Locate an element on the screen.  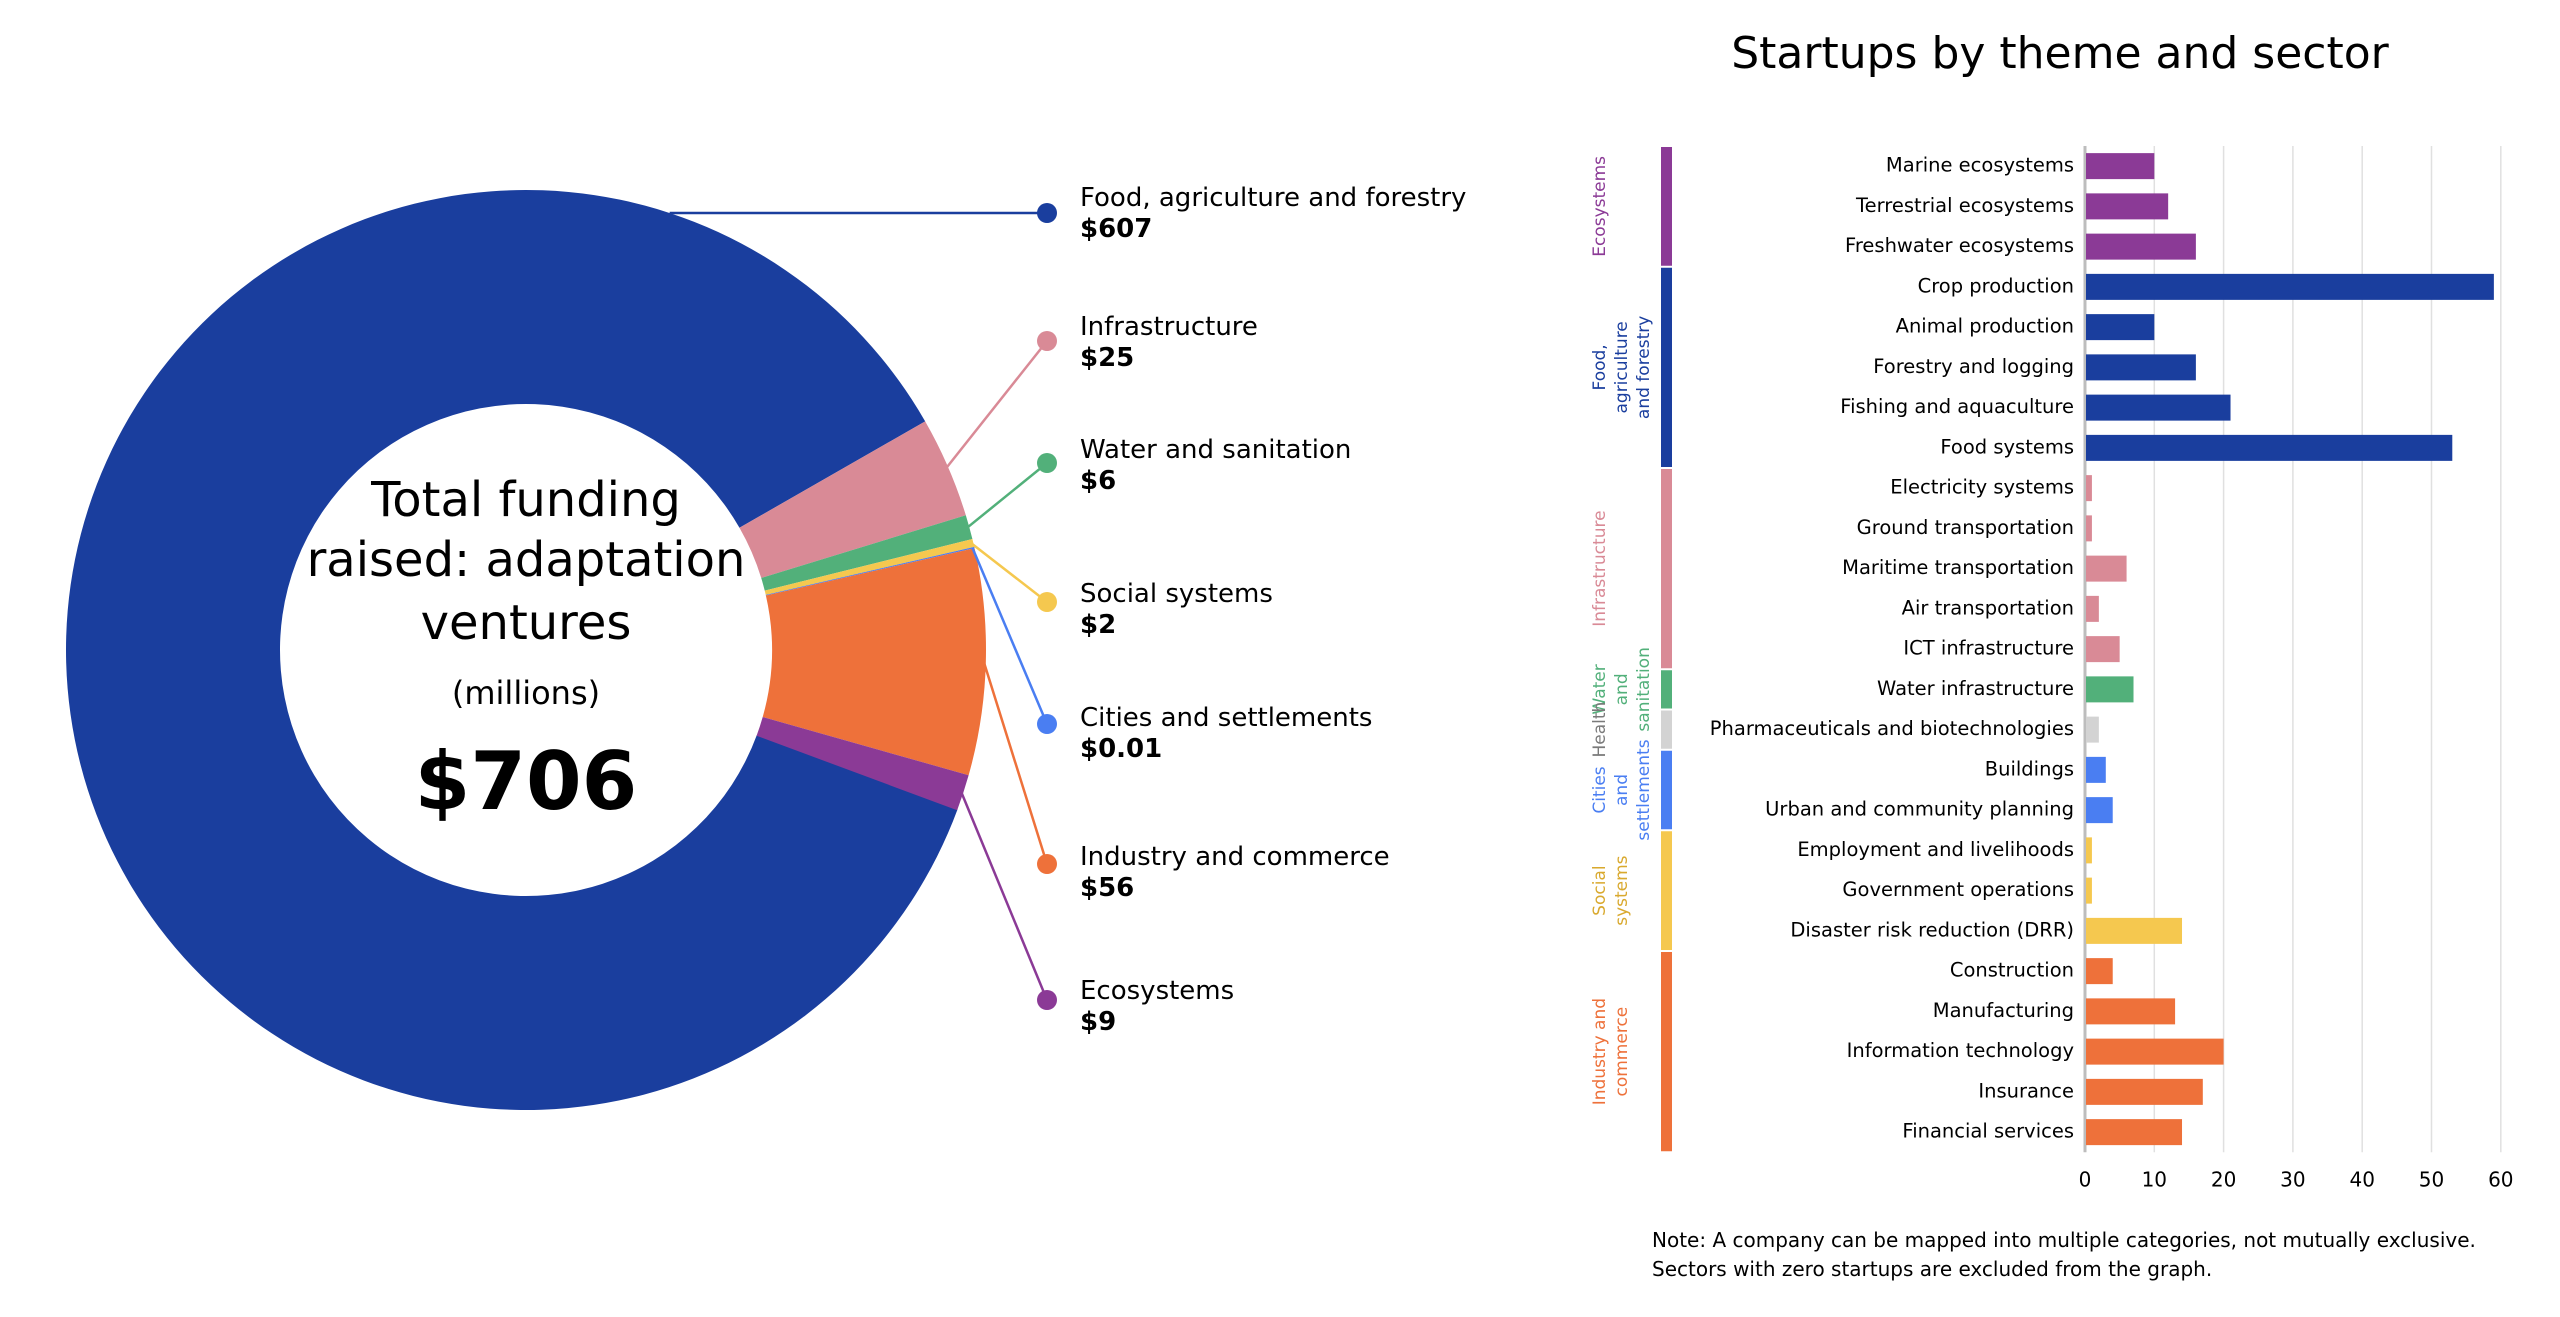
bar-category-label: Water infrastructure is located at coordinates (1975, 688).